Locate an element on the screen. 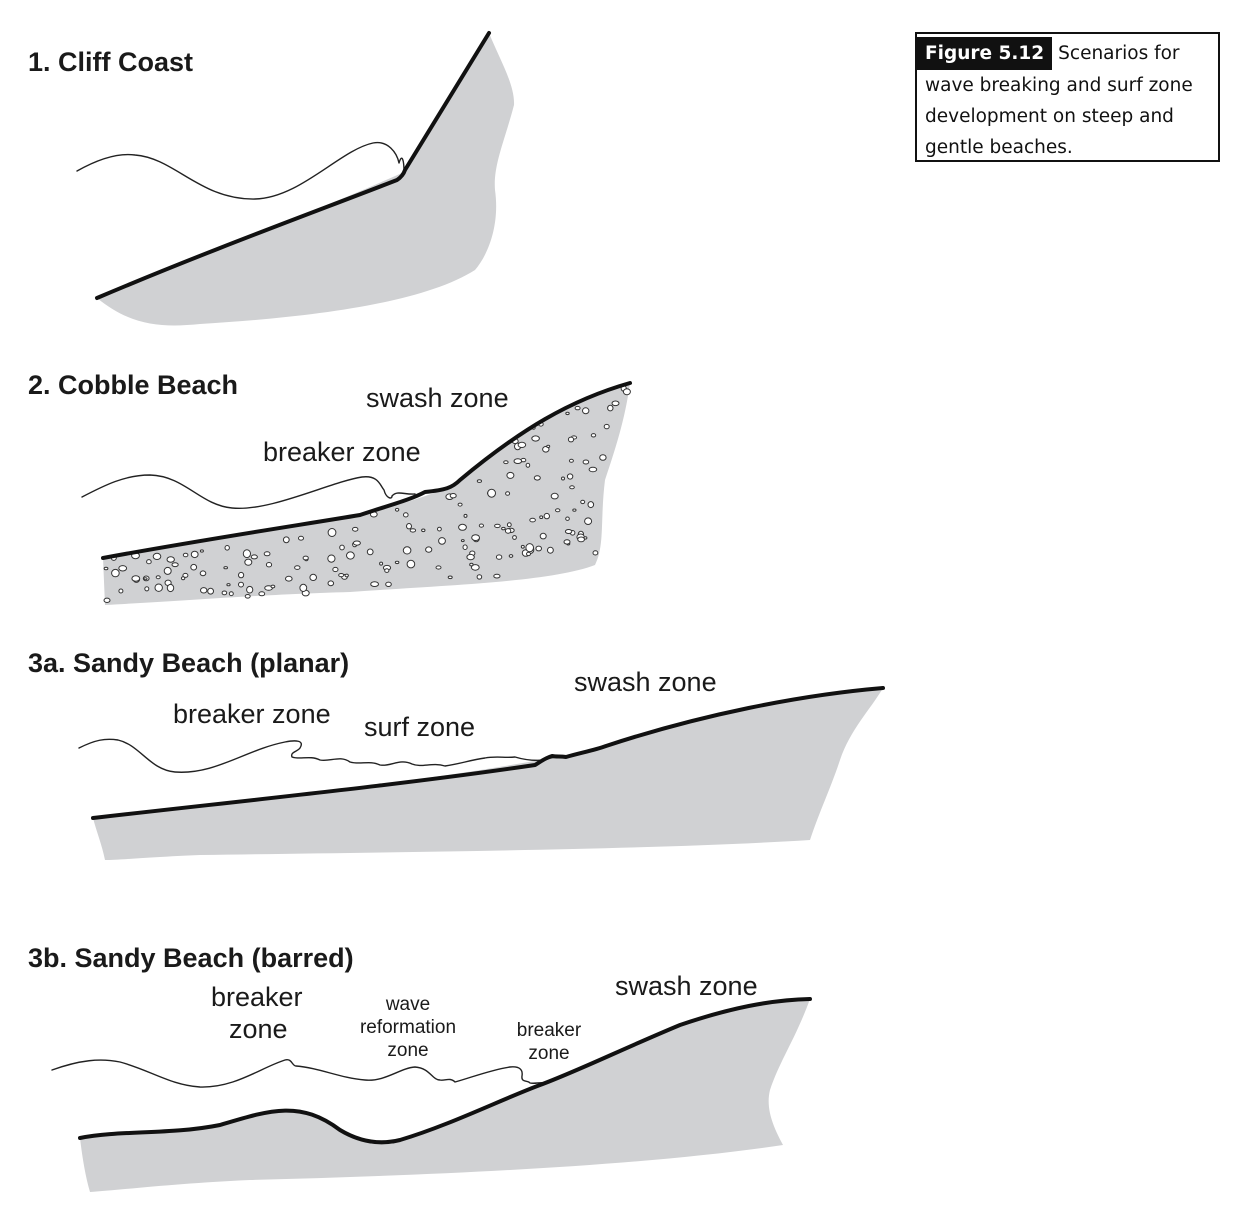 The image size is (1244, 1210). planar-bed-line is located at coordinates (488, 753).